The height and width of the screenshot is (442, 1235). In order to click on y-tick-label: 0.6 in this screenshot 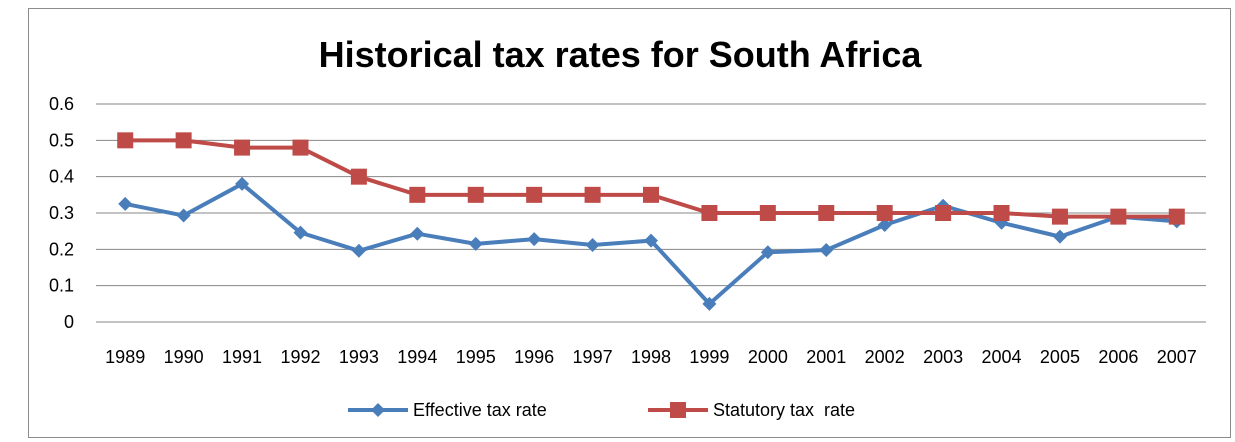, I will do `click(61, 104)`.